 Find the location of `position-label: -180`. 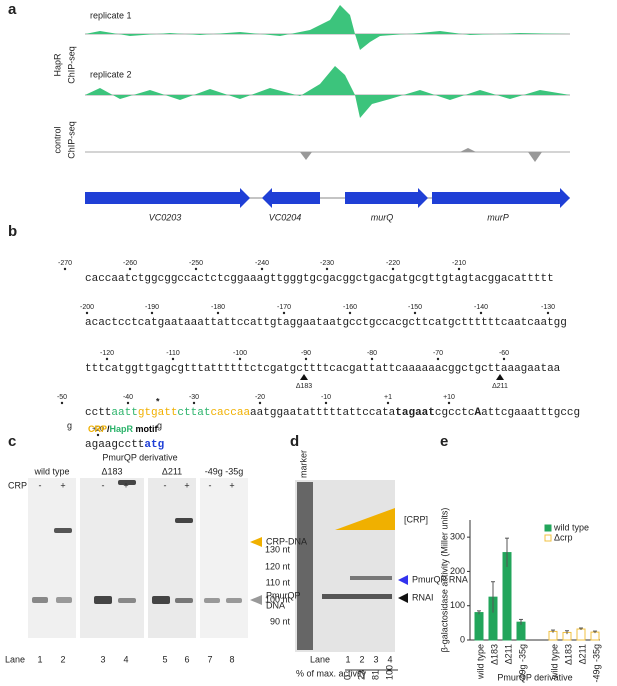

position-label: -180 is located at coordinates (218, 307).